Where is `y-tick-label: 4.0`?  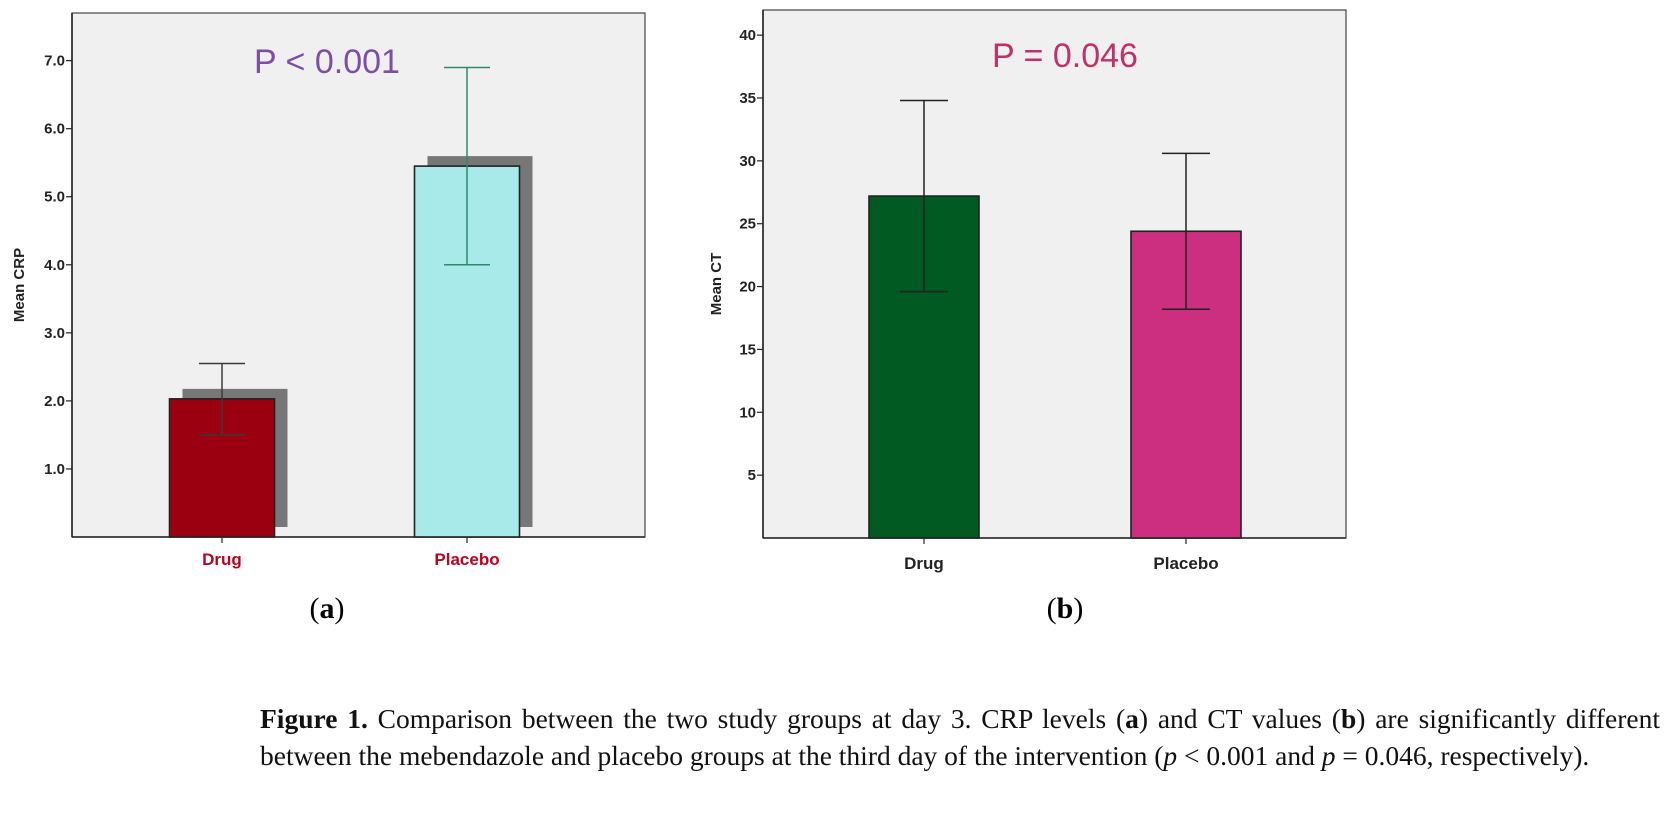 y-tick-label: 4.0 is located at coordinates (54, 265).